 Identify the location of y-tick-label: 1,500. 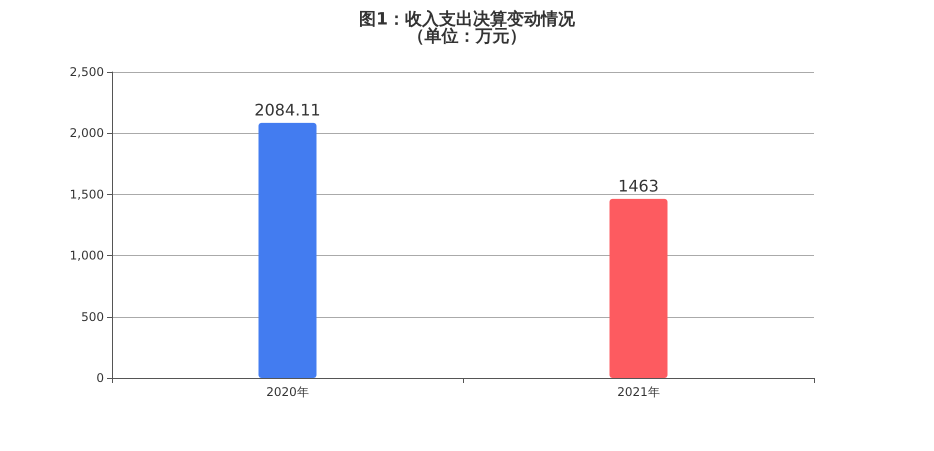
(87, 194).